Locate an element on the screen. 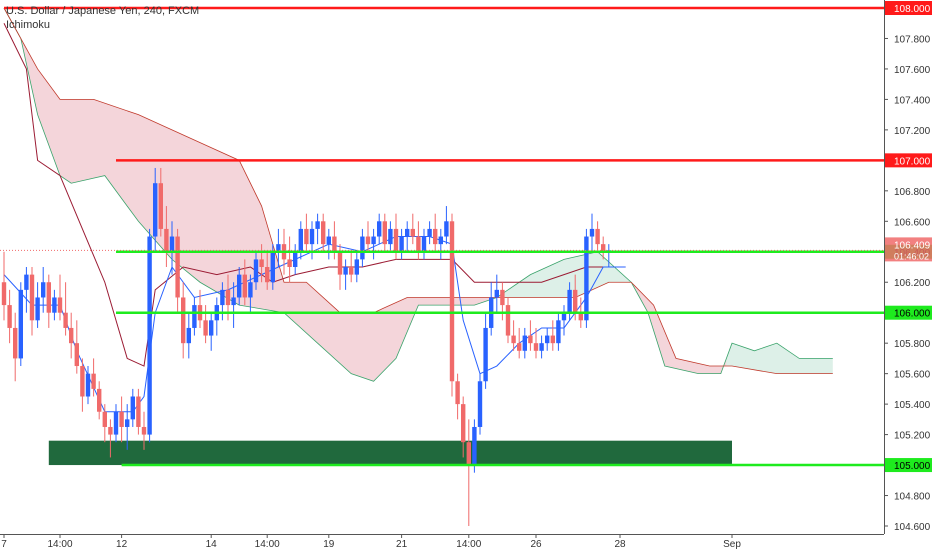 This screenshot has height=550, width=932. countdown-label: 01:46:02 is located at coordinates (911, 256).